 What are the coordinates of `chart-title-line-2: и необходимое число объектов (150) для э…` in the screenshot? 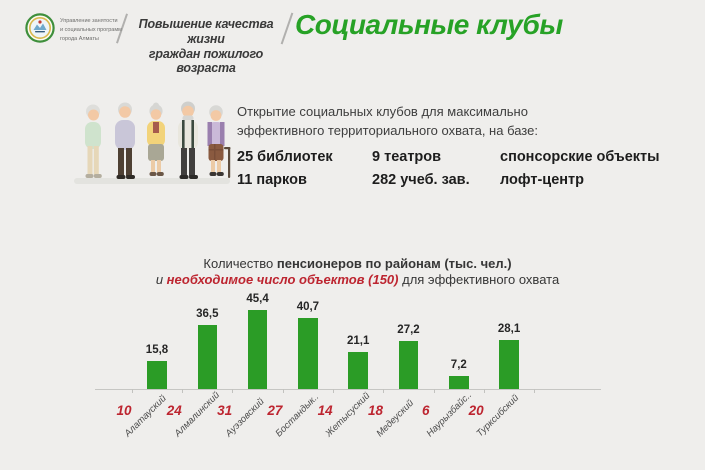 It's located at (357, 279).